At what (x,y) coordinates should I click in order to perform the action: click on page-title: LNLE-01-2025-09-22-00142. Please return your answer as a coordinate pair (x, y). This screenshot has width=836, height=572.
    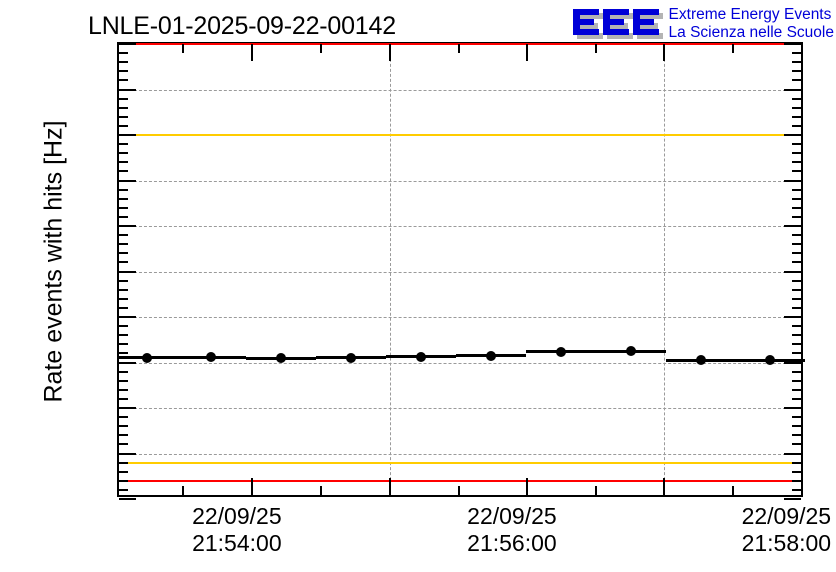
    Looking at the image, I should click on (242, 26).